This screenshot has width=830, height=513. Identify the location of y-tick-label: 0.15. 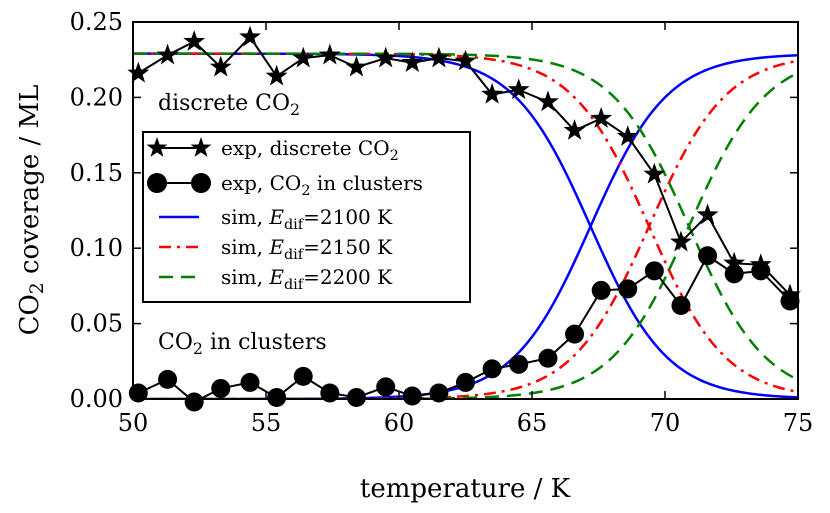
(96, 173).